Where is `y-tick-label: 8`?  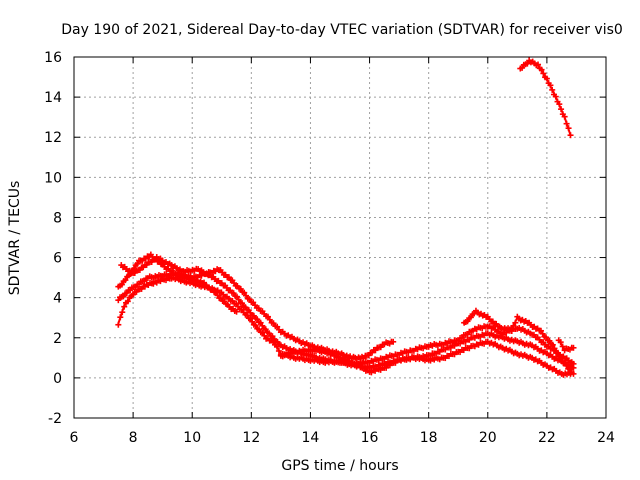 y-tick-label: 8 is located at coordinates (57, 218).